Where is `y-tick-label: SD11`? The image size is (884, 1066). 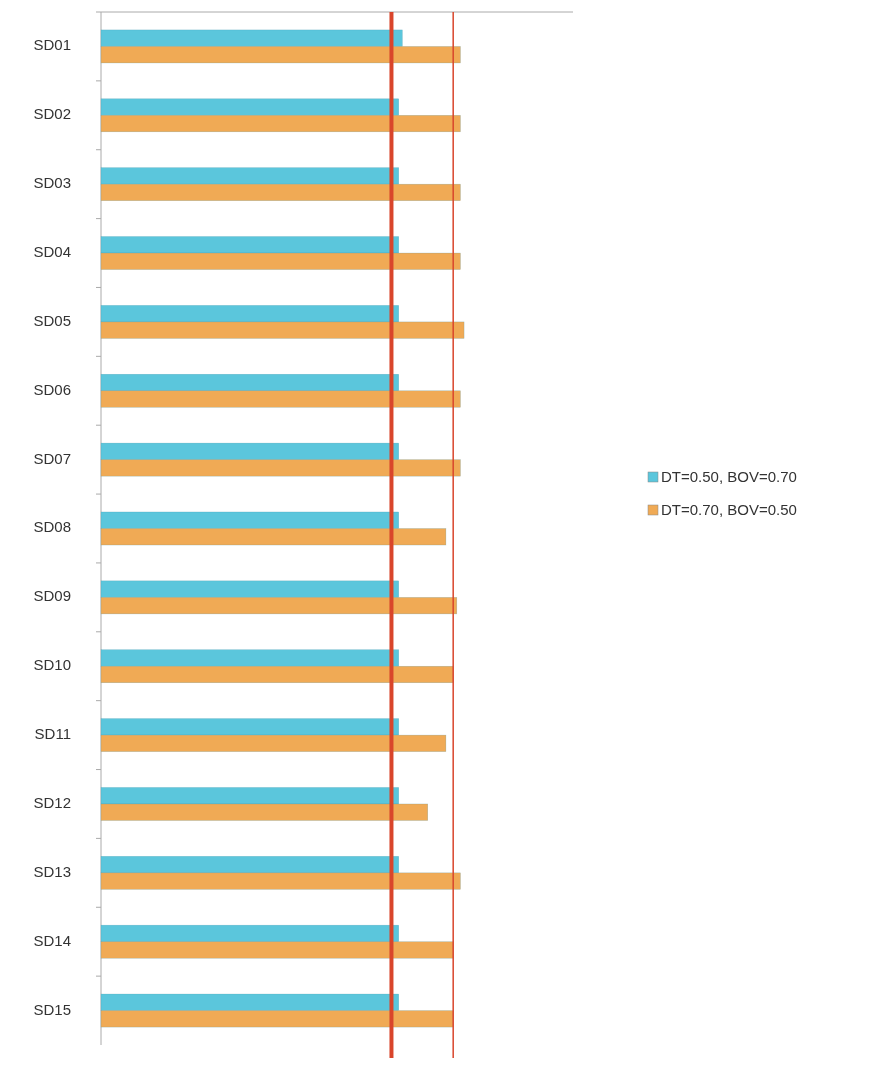
y-tick-label: SD11 is located at coordinates (52, 734).